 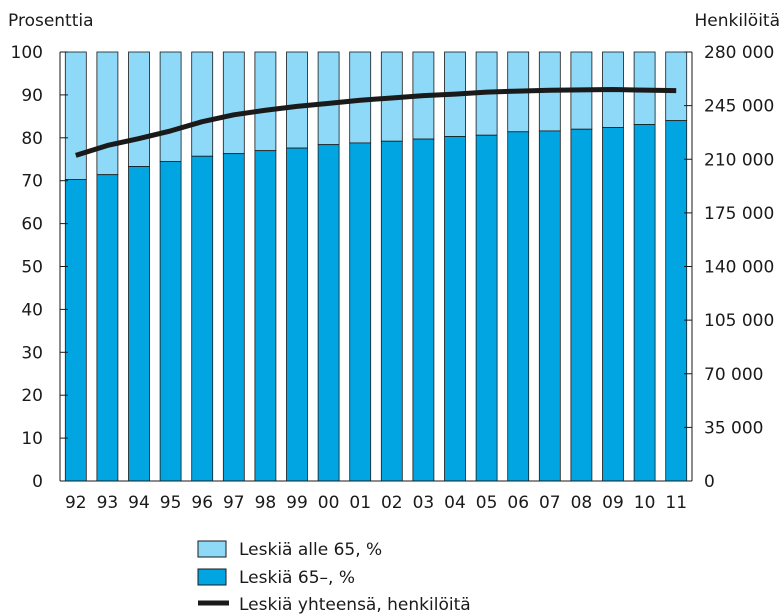 I want to click on x-tick-label: 96, so click(x=202, y=503).